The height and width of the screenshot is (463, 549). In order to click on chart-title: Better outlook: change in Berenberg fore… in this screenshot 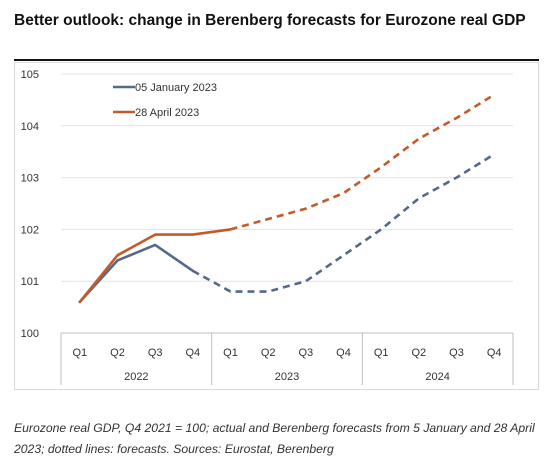, I will do `click(270, 20)`.